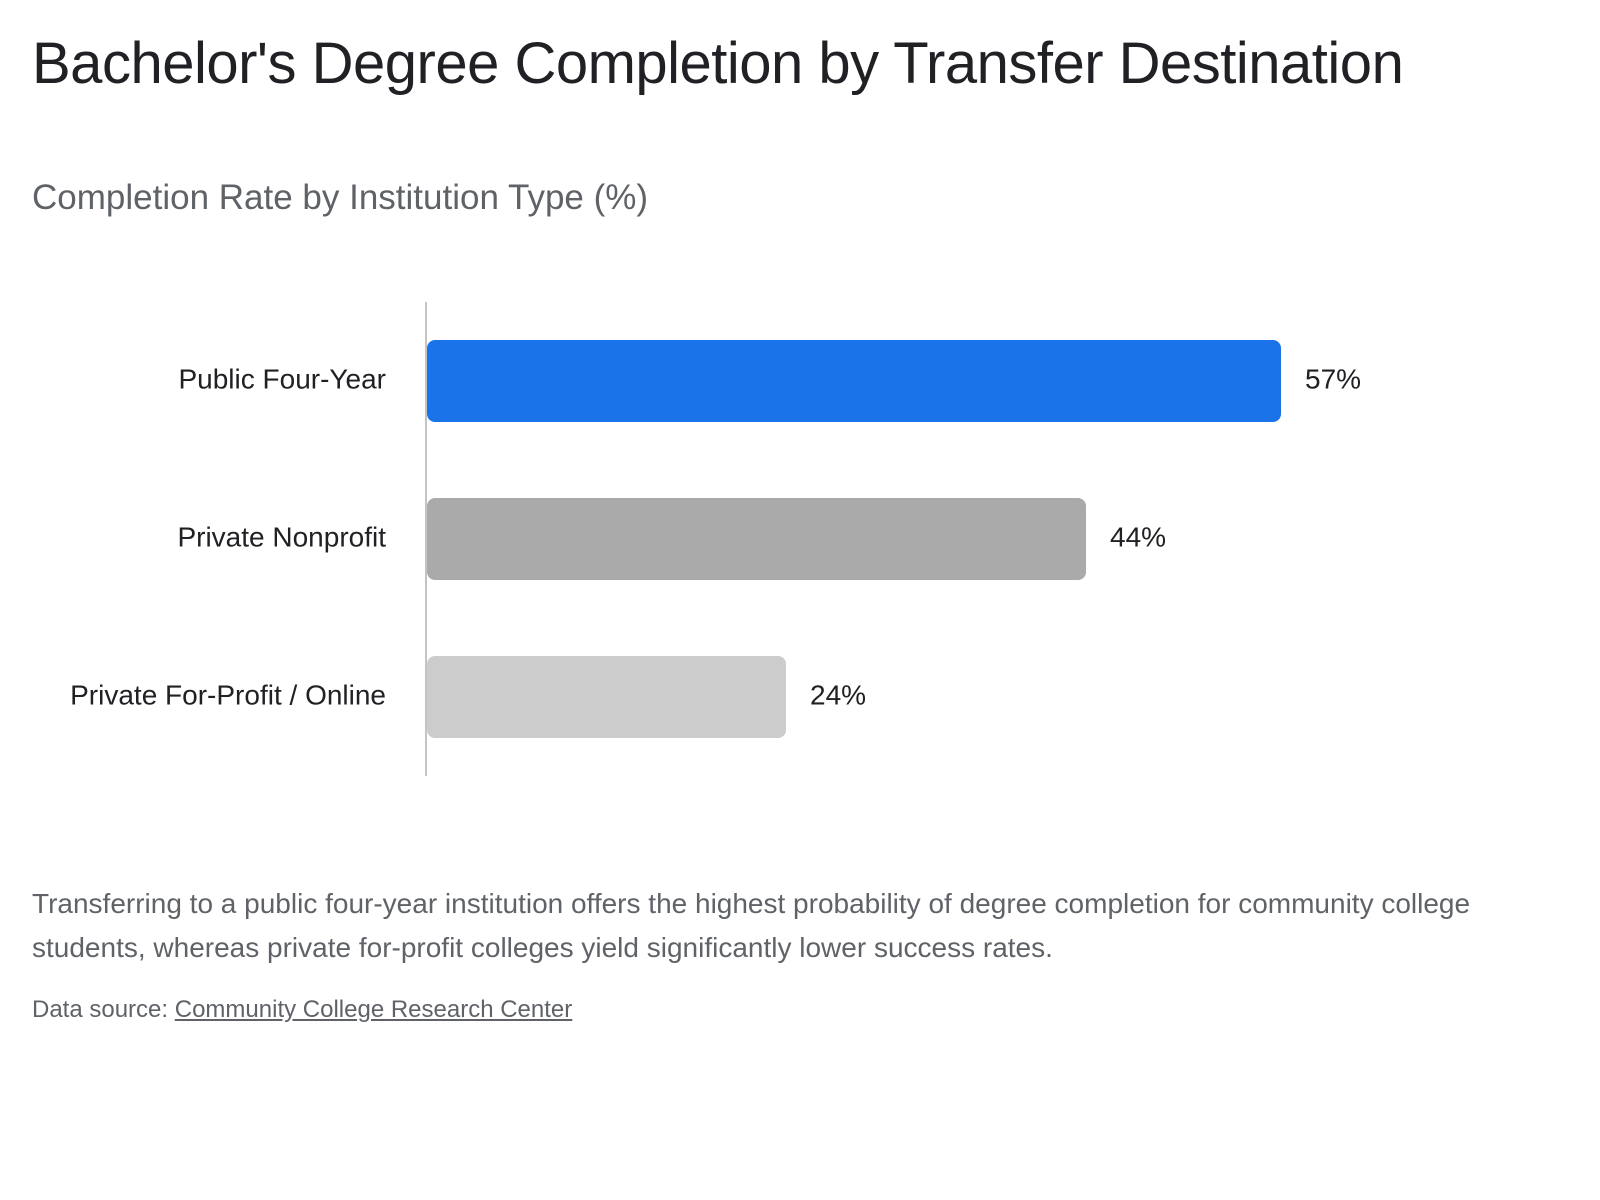 This screenshot has width=1600, height=1200. I want to click on category-label: Private Nonprofit, so click(281, 536).